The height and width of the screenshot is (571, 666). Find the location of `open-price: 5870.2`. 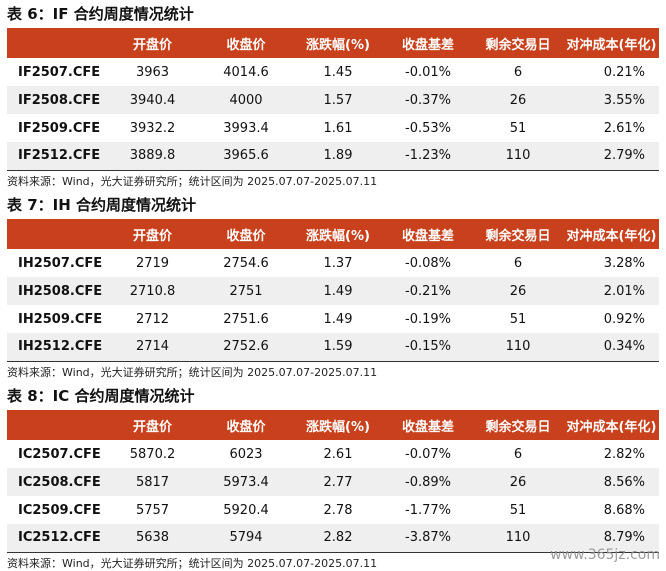

open-price: 5870.2 is located at coordinates (152, 454).